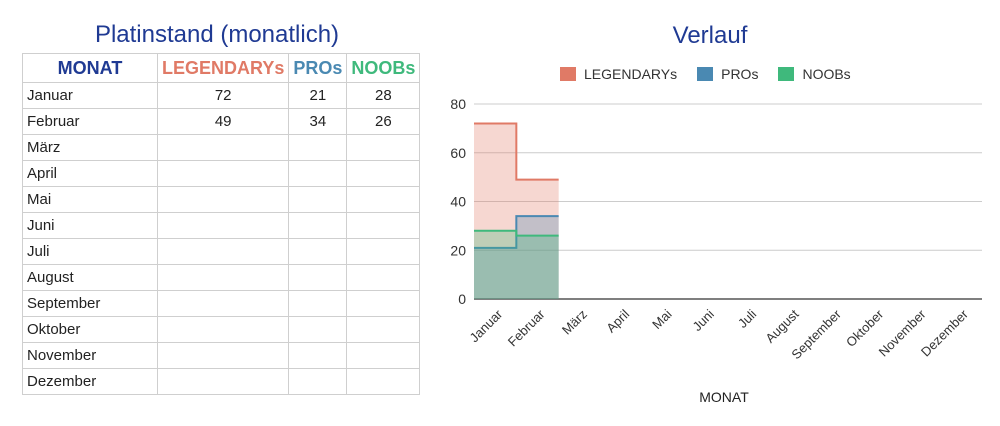  Describe the element at coordinates (383, 95) in the screenshot. I see `value-cell: 28` at that location.